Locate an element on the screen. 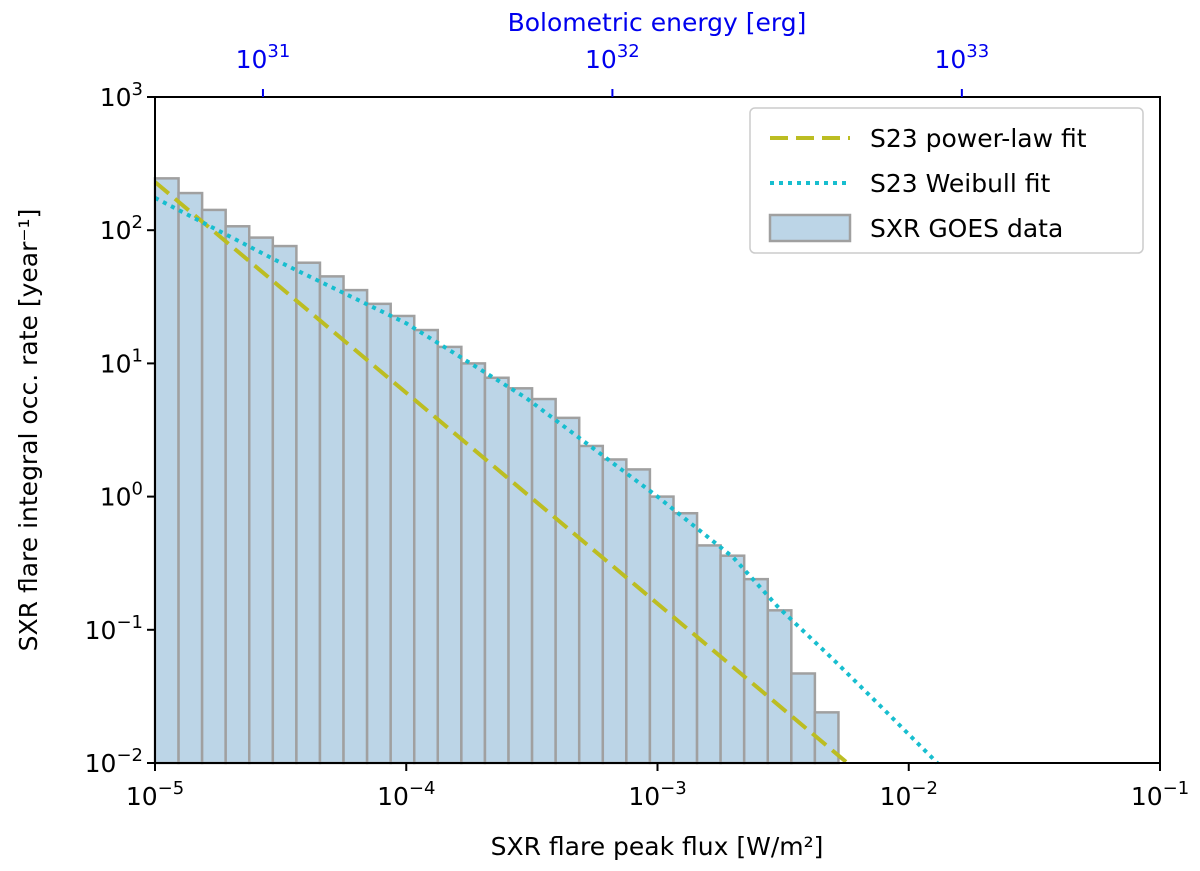 The height and width of the screenshot is (871, 1200). legend-label: SXR GOES data is located at coordinates (966, 228).